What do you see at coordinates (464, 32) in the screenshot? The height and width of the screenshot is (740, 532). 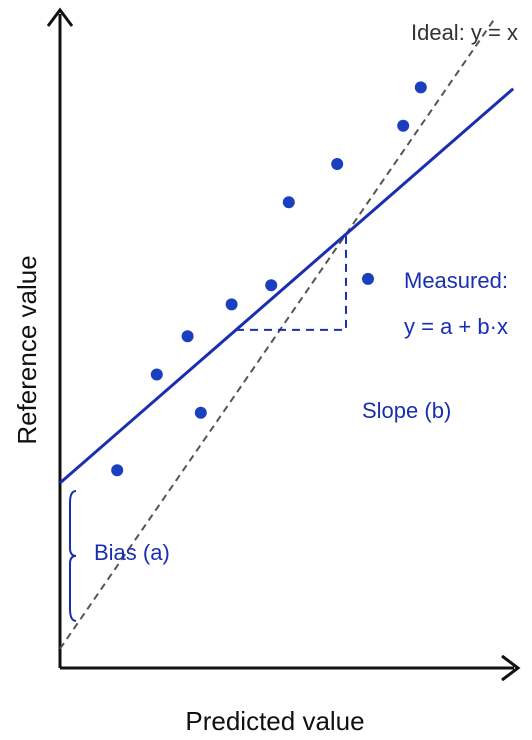 I see `ideal-line-label: Ideal: y = x` at bounding box center [464, 32].